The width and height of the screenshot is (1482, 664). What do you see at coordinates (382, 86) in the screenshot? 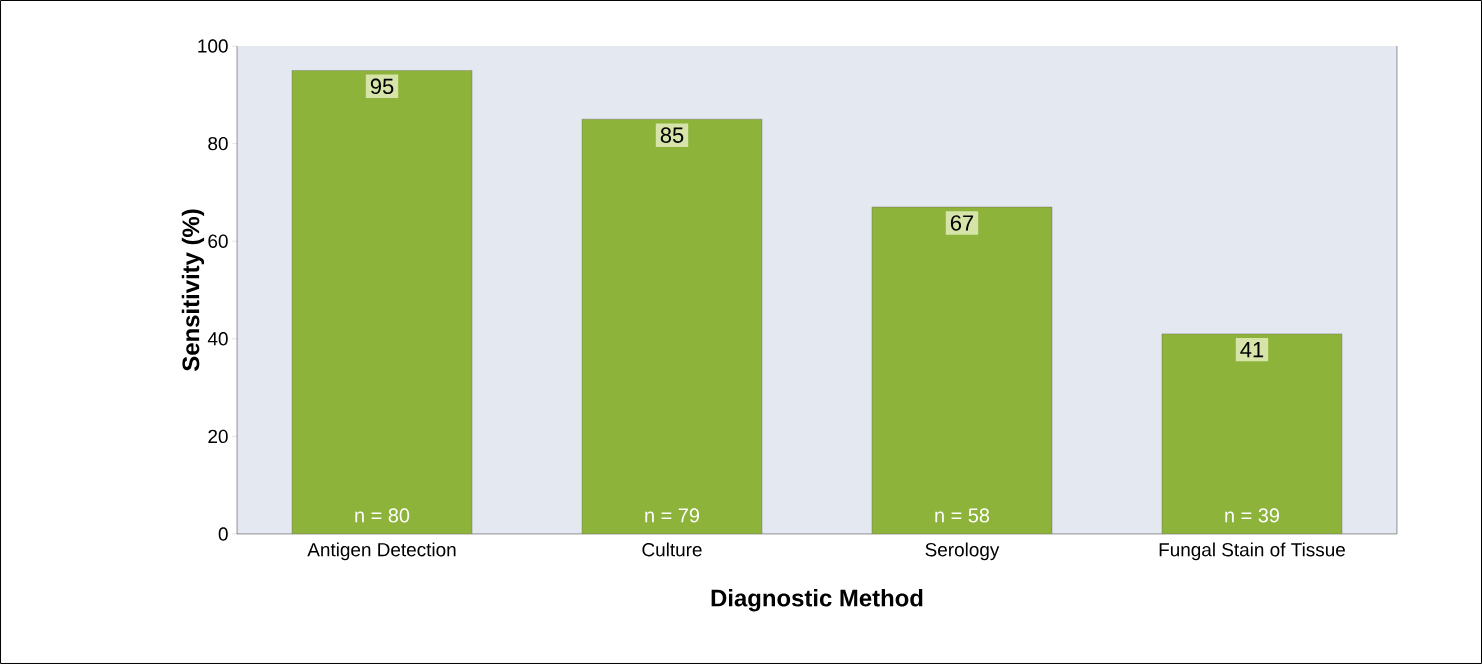
I see `data-label: 95` at bounding box center [382, 86].